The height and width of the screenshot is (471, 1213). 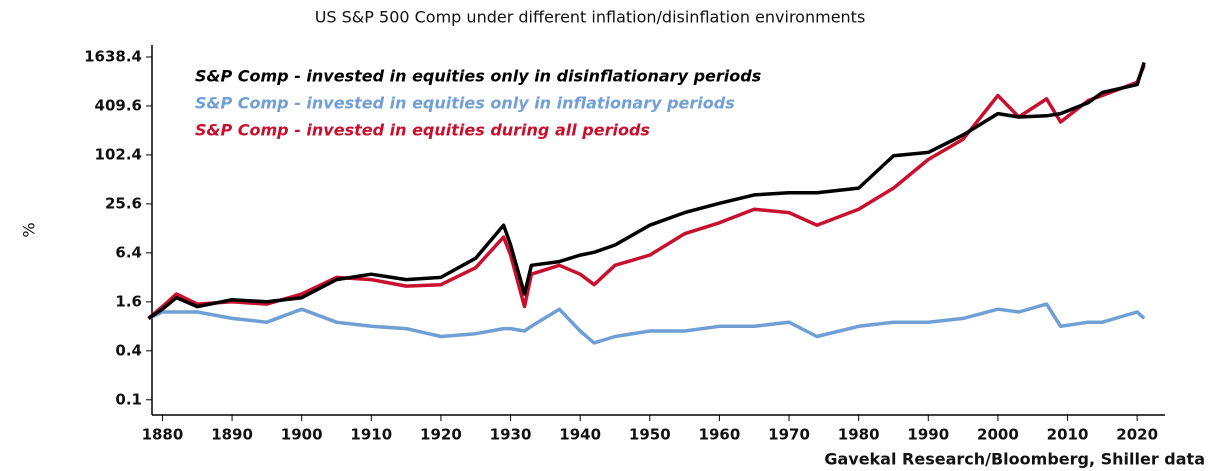 I want to click on line-series, so click(x=646, y=323).